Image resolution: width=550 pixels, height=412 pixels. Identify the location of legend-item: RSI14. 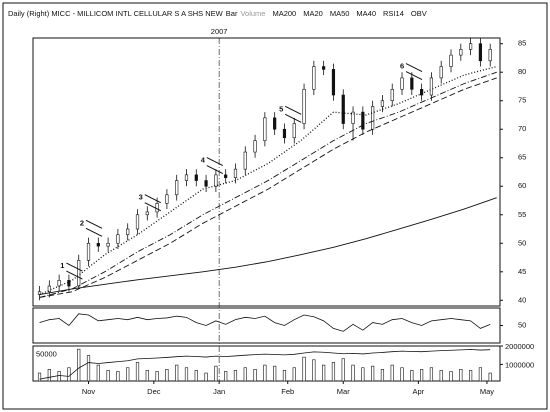
(393, 13).